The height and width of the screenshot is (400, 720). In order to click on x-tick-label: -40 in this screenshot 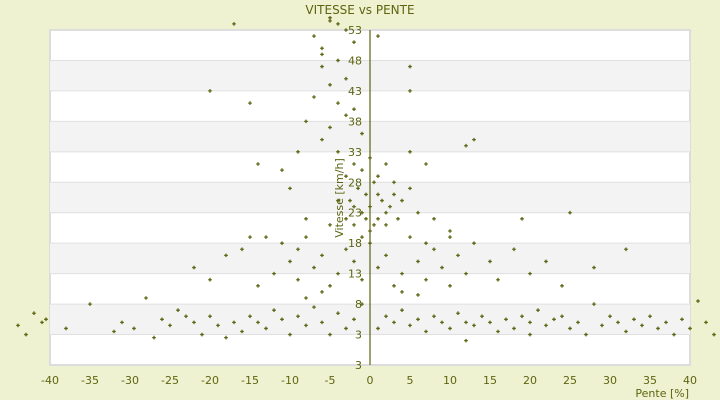, I will do `click(50, 380)`.